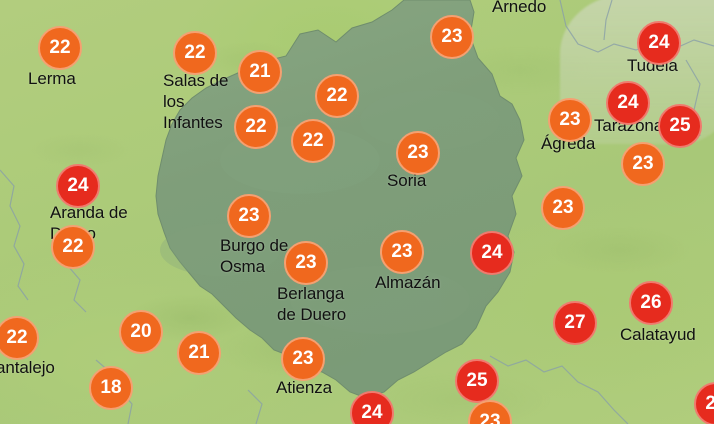 Image resolution: width=714 pixels, height=424 pixels. I want to click on temp-badge-almazan-23: 23, so click(402, 252).